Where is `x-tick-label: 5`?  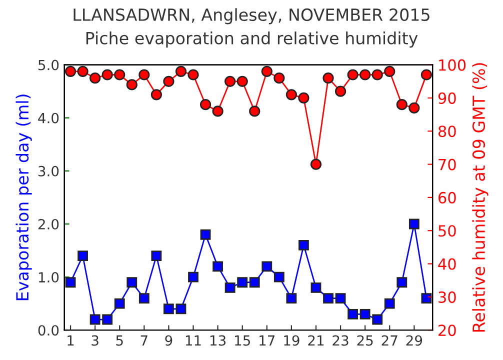 x-tick-label: 5 is located at coordinates (119, 340).